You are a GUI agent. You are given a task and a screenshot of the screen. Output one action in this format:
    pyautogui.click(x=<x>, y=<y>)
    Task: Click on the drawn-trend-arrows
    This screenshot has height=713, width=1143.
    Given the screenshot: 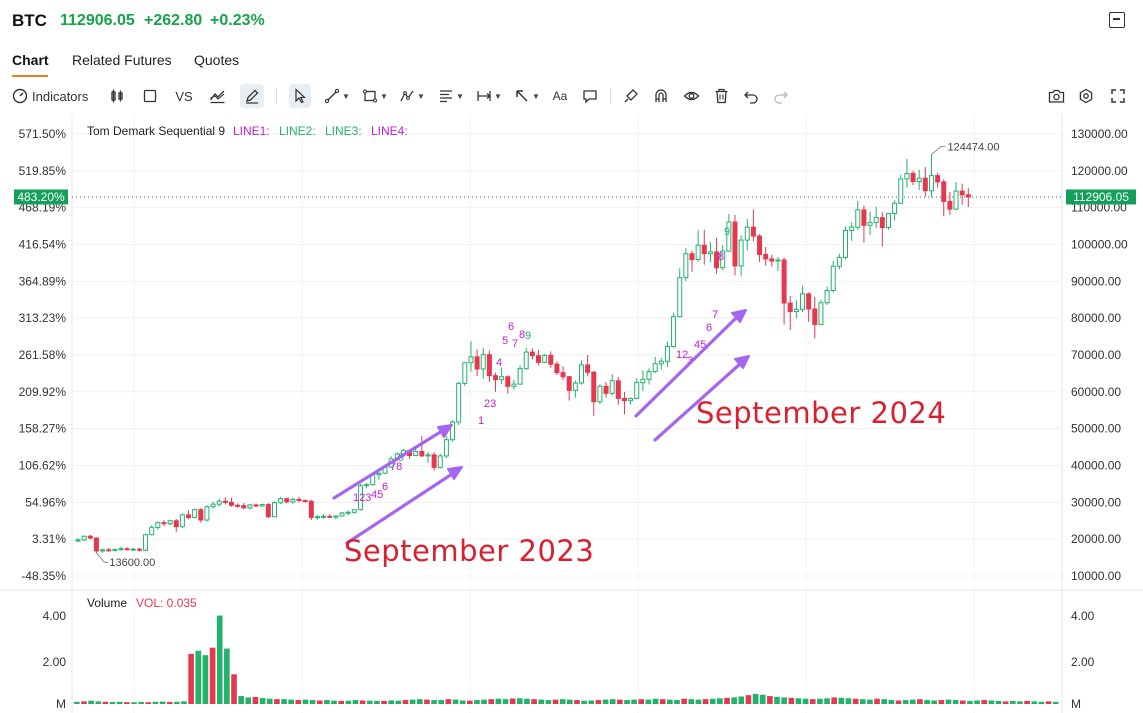 What is the action you would take?
    pyautogui.click(x=541, y=427)
    